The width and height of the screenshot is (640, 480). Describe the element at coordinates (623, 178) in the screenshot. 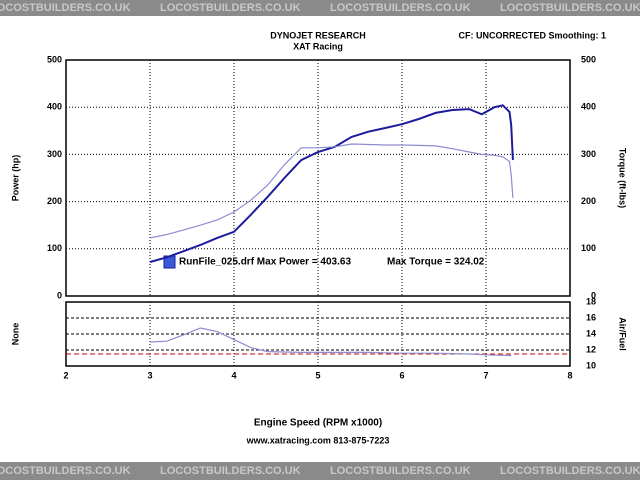

I see `y2-axis-label: Torque (ft-lbs)` at that location.